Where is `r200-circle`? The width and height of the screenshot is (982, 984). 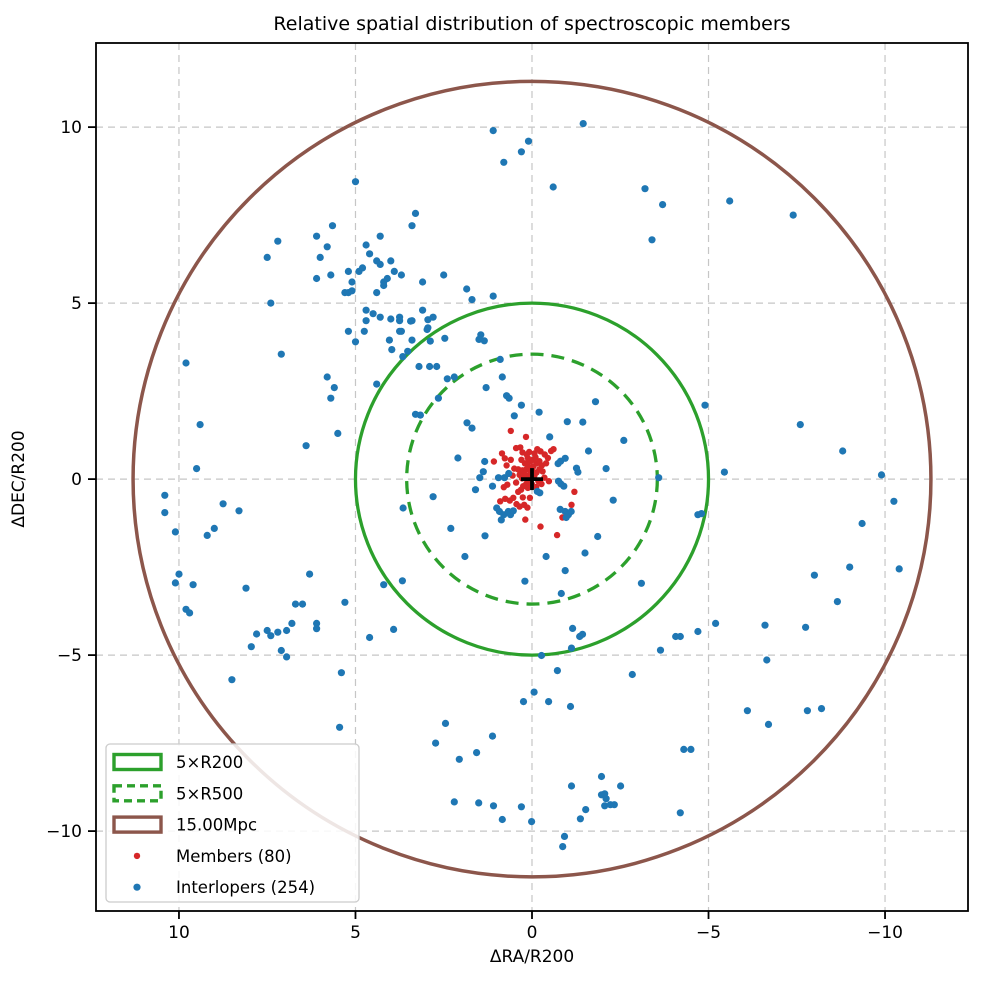 r200-circle is located at coordinates (532, 479).